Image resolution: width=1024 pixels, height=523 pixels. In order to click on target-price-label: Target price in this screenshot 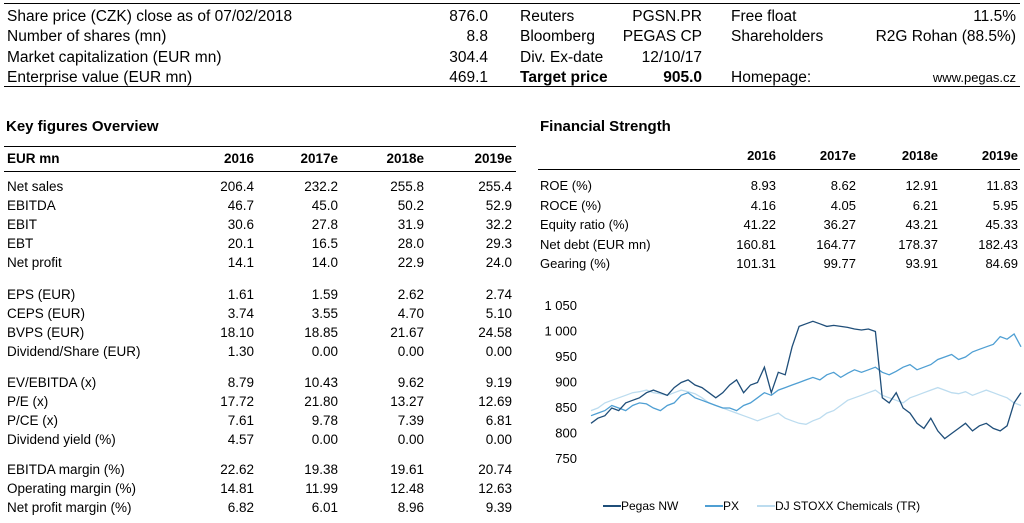, I will do `click(564, 77)`.